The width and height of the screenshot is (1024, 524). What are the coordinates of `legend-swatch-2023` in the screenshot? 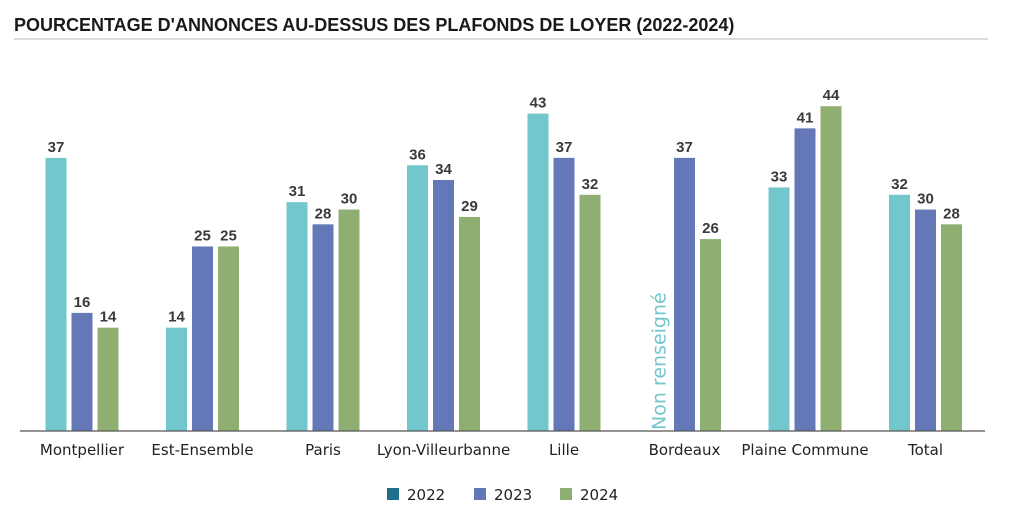 It's located at (480, 494).